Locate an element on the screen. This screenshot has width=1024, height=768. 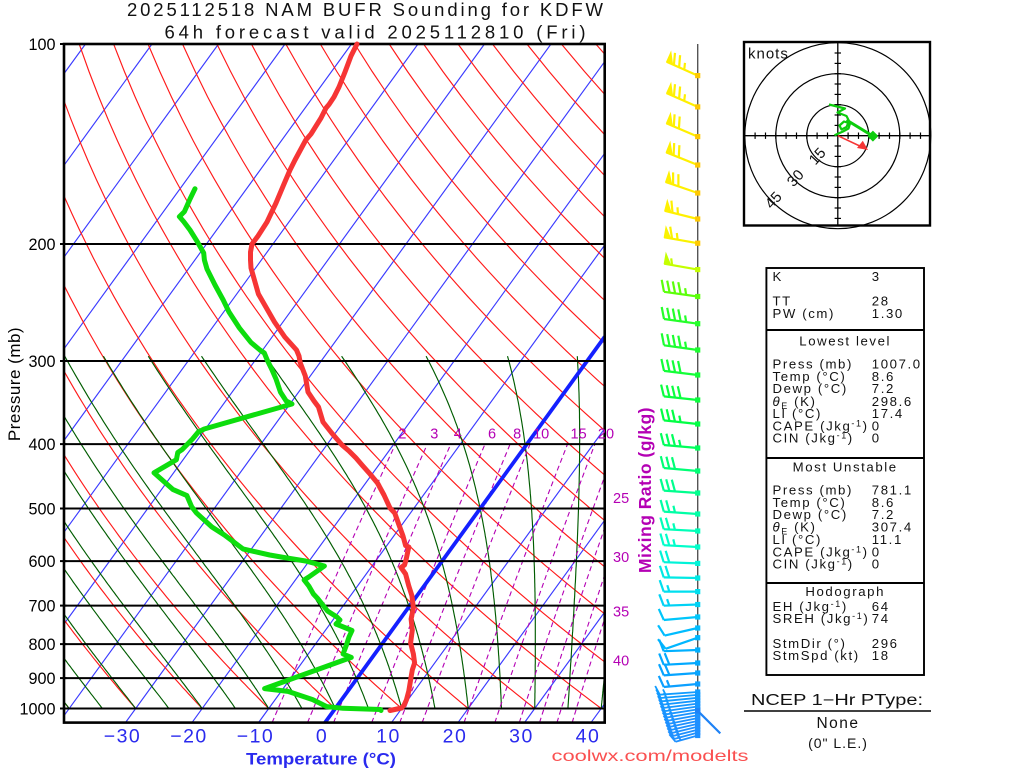
svg-text: 1.30 is located at coordinates (888, 313).